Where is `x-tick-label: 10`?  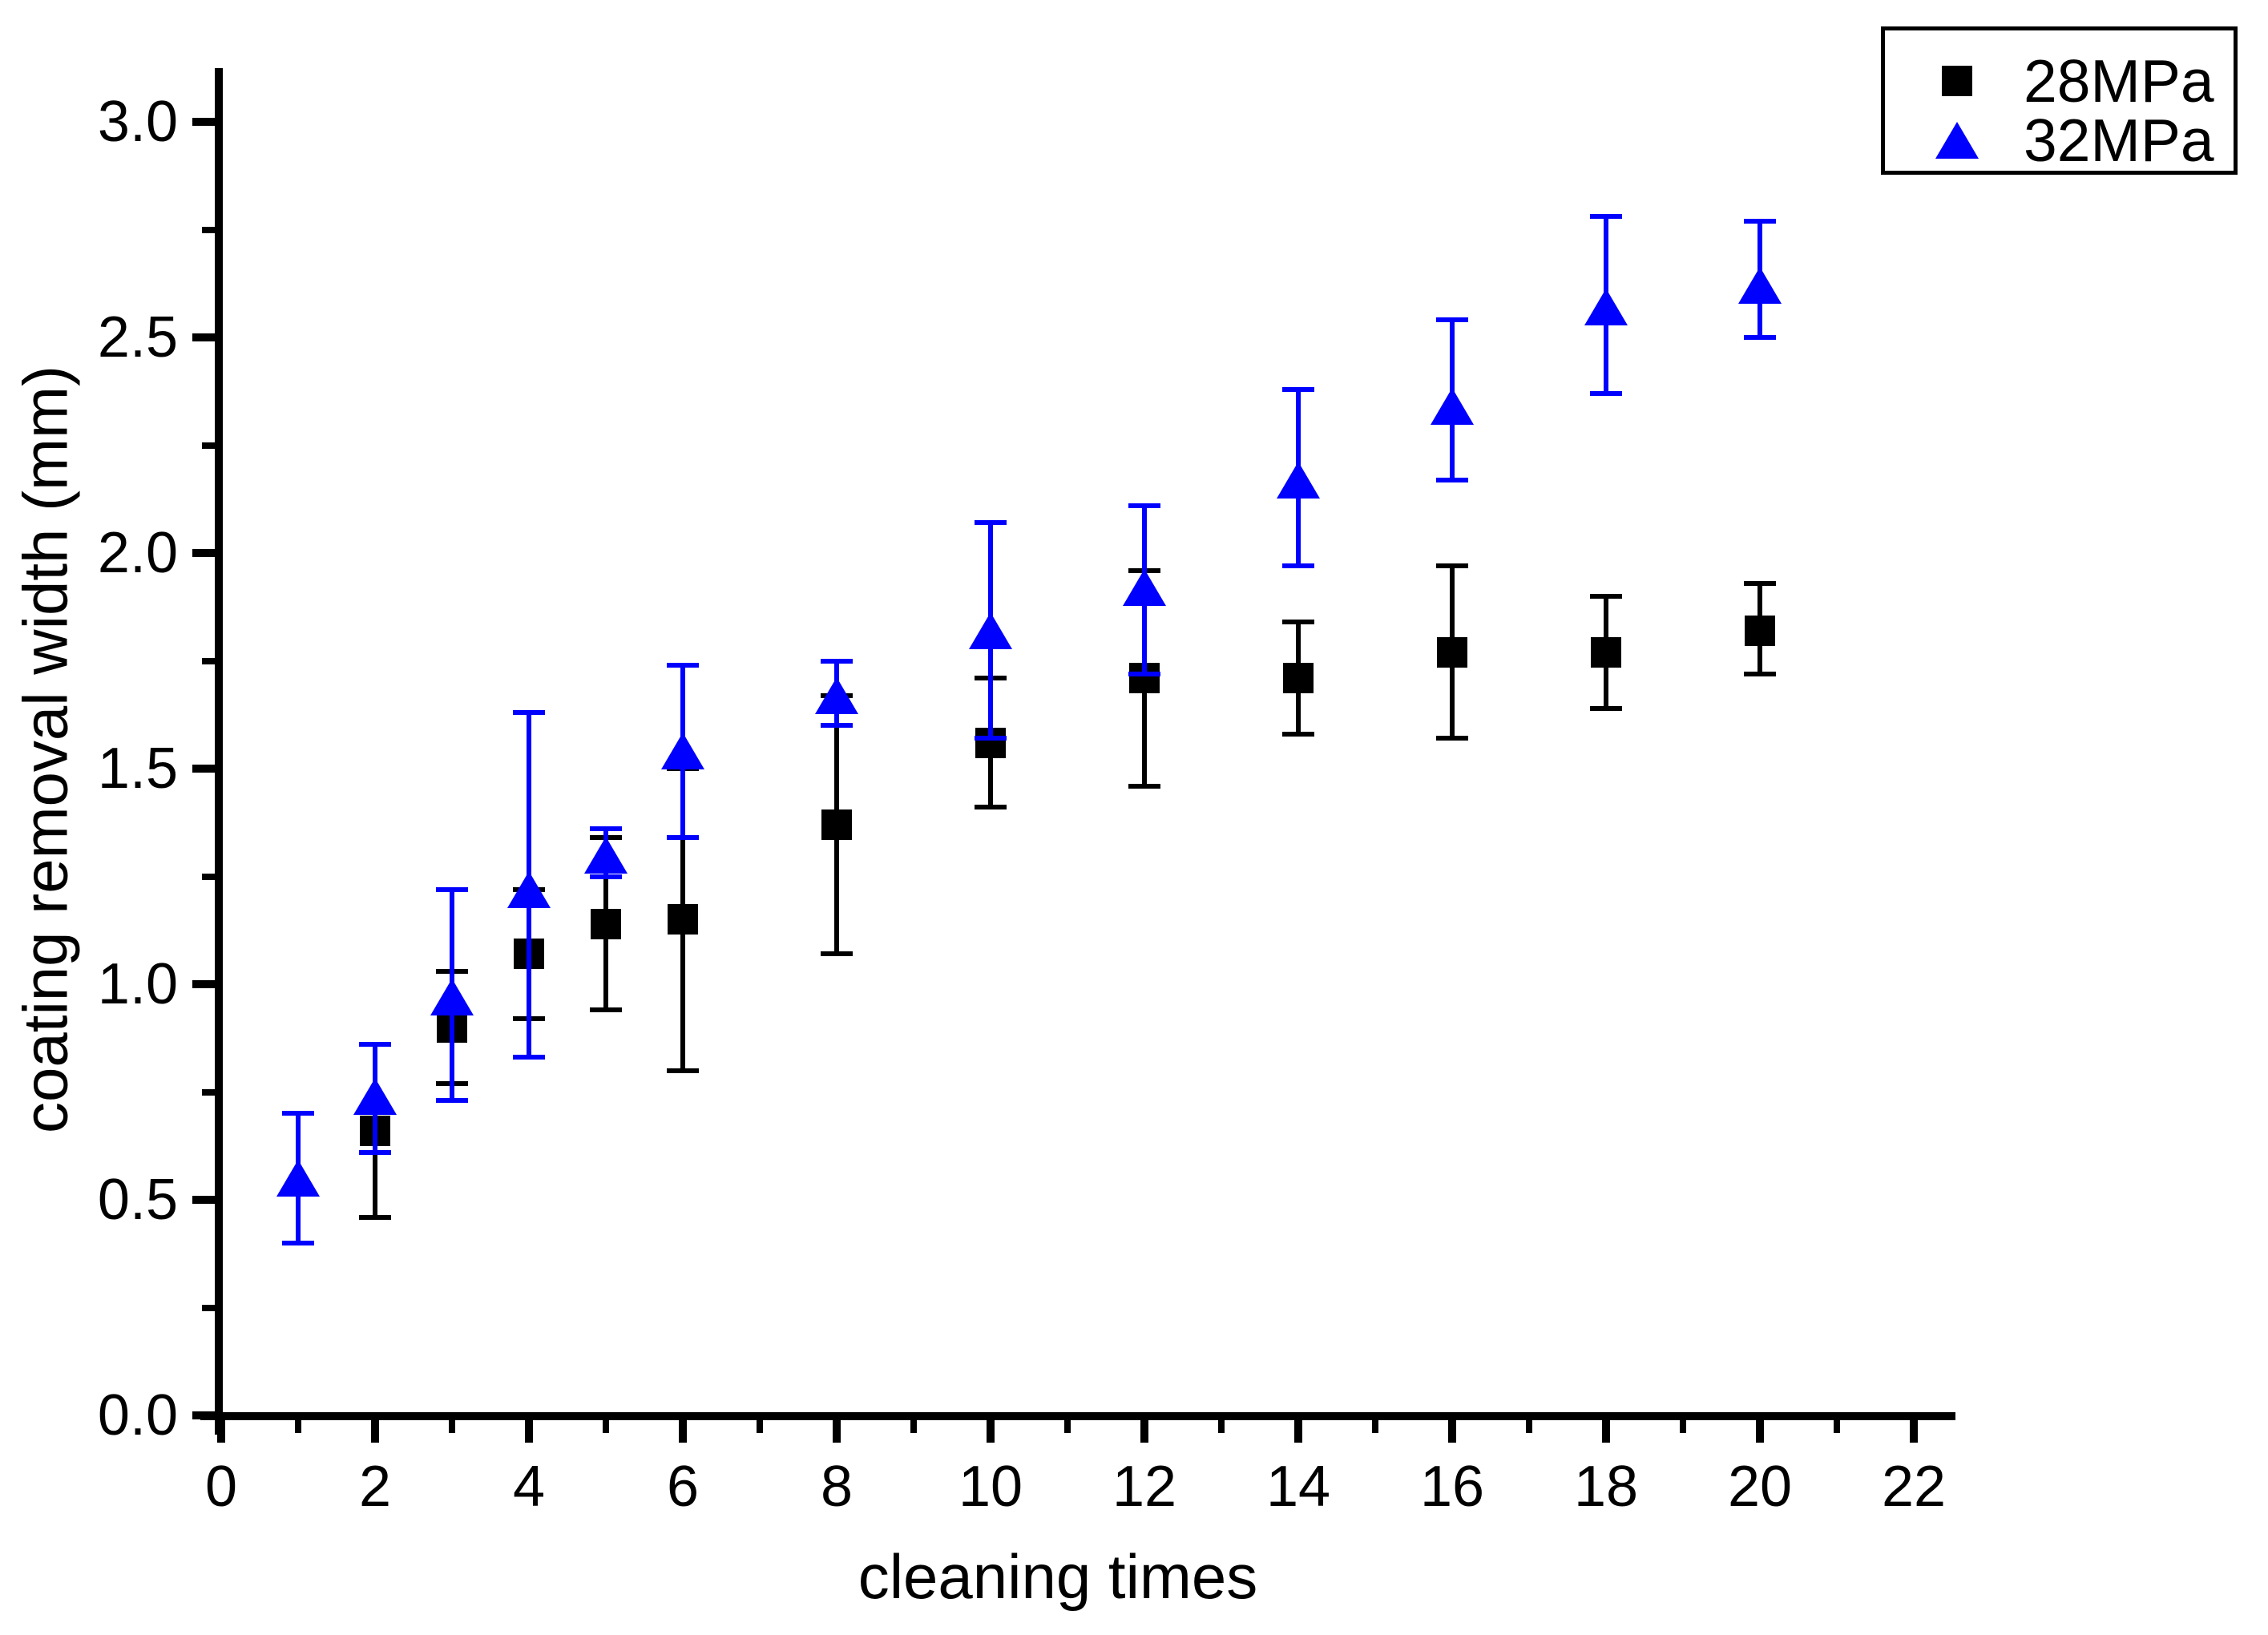 x-tick-label: 10 is located at coordinates (990, 1487).